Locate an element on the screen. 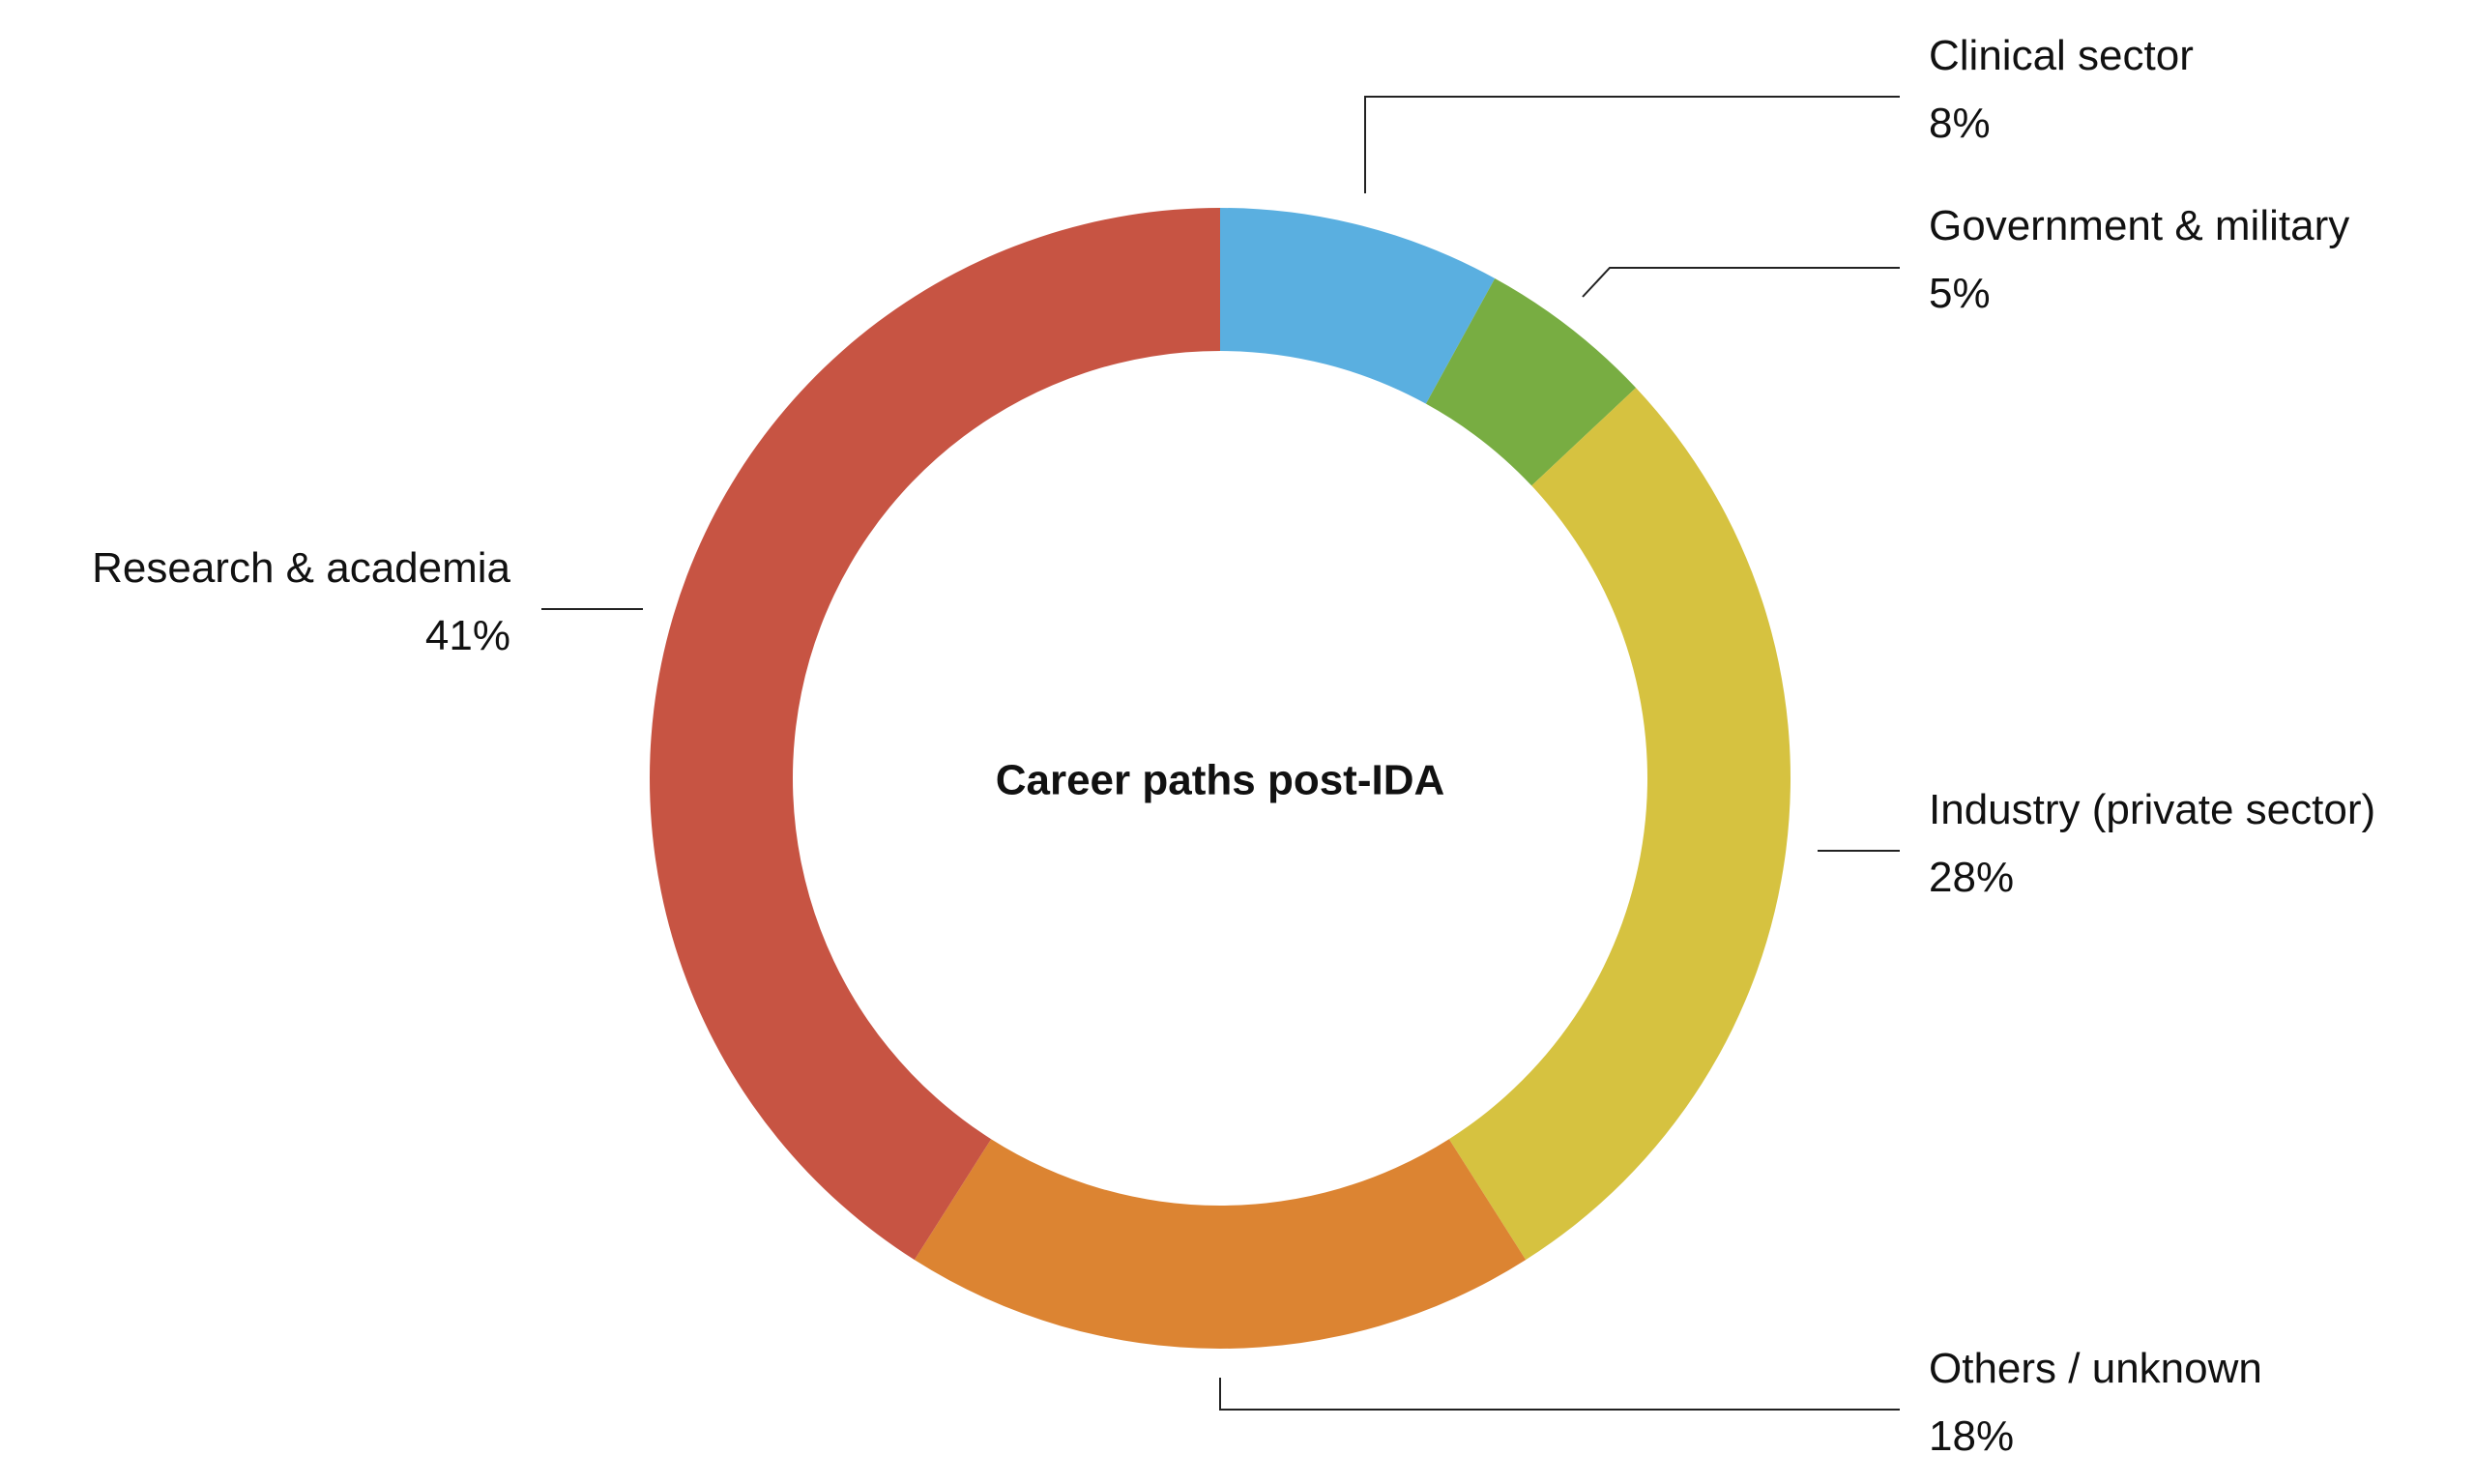 The image size is (2475, 1484). label-industry-private-sector: Industry (private sector) is located at coordinates (2152, 809).